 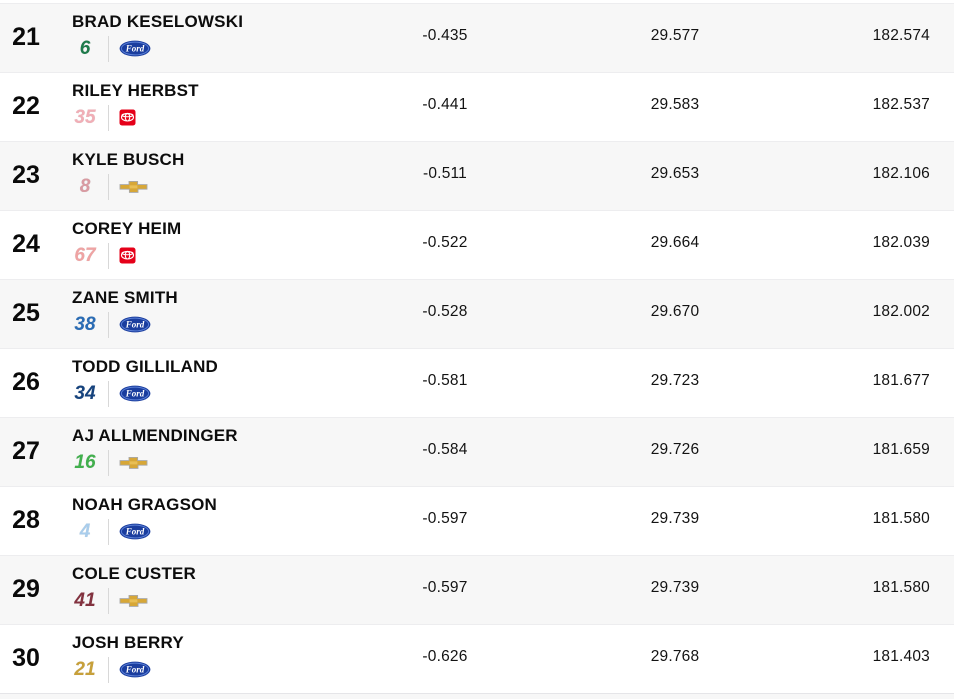 What do you see at coordinates (226, 117) in the screenshot?
I see `driver-meta: 35` at bounding box center [226, 117].